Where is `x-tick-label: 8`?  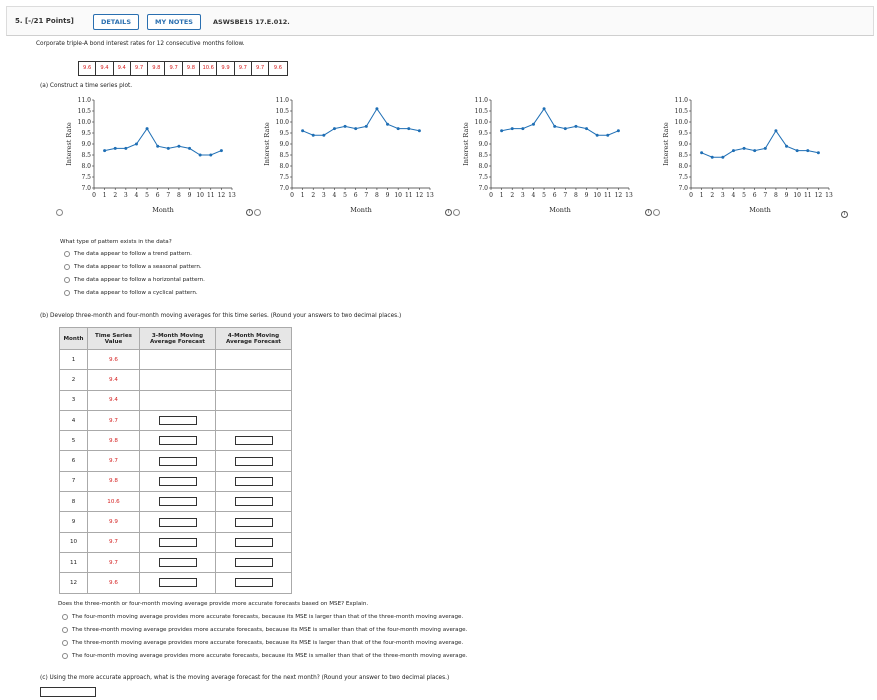
x-tick-label: 8 is located at coordinates (377, 195).